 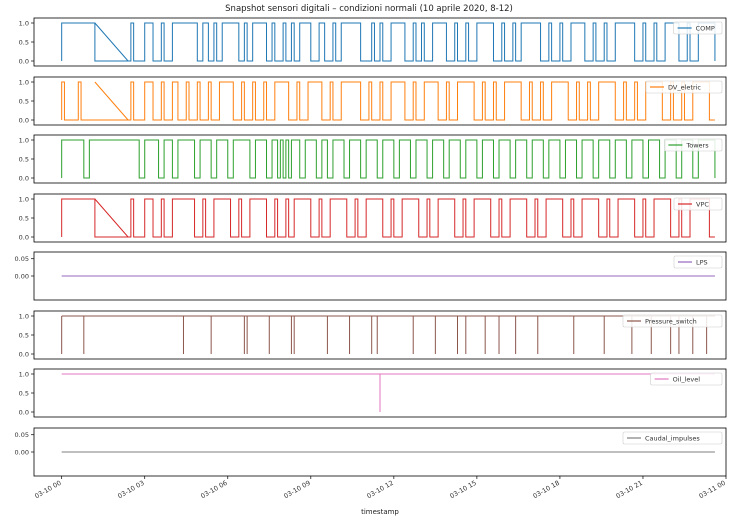 What do you see at coordinates (380, 512) in the screenshot?
I see `x-axis-label: timestamp` at bounding box center [380, 512].